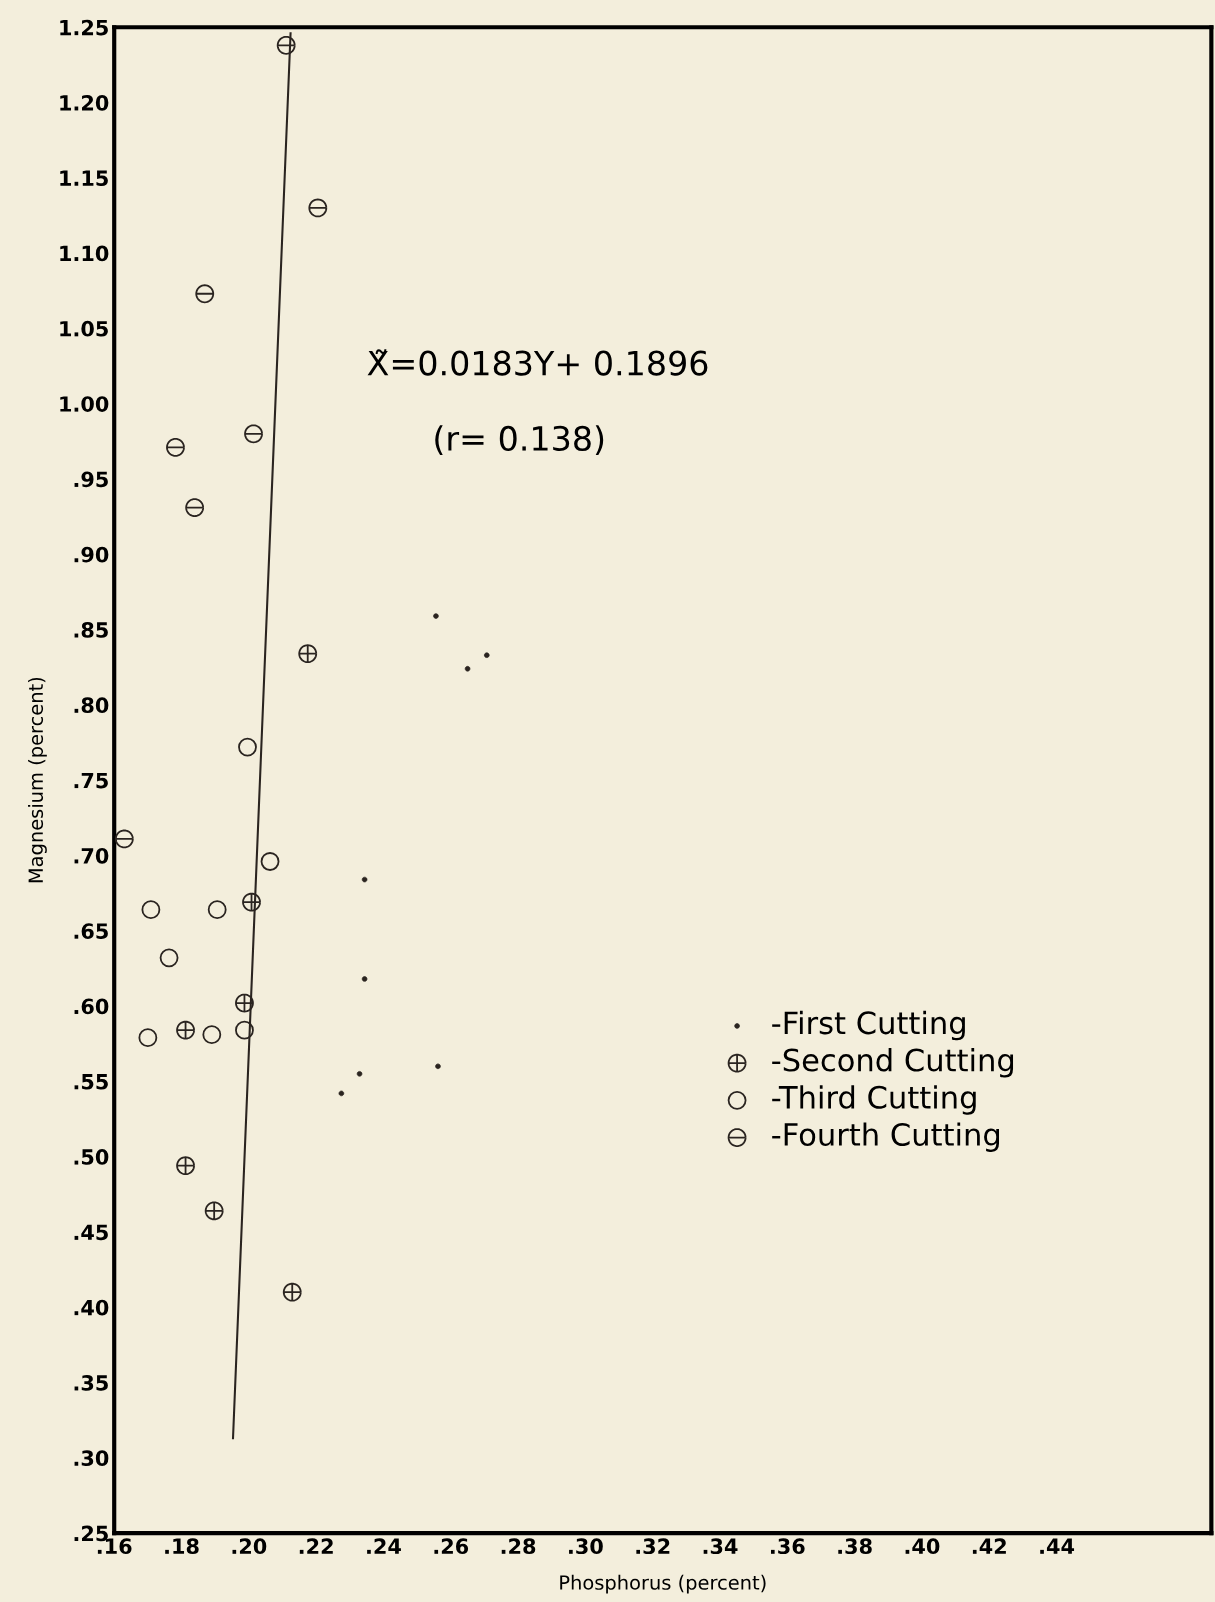  Describe the element at coordinates (989, 1546) in the screenshot. I see `x-tick-label: .42` at that location.